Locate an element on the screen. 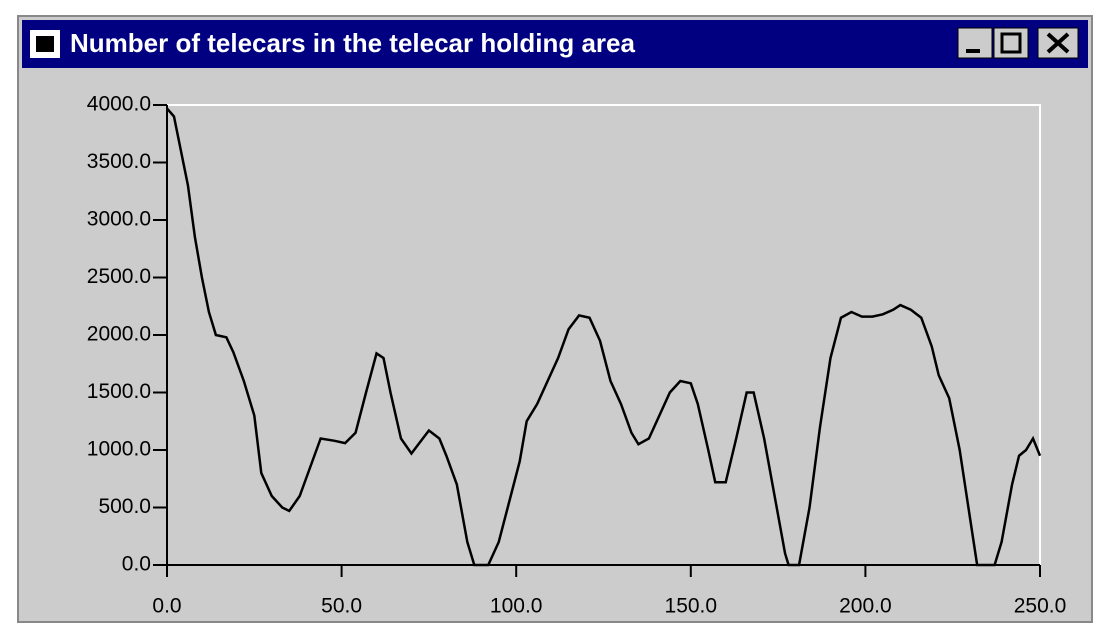 This screenshot has height=628, width=1105. x-tick-label: 200.0 is located at coordinates (865, 606).